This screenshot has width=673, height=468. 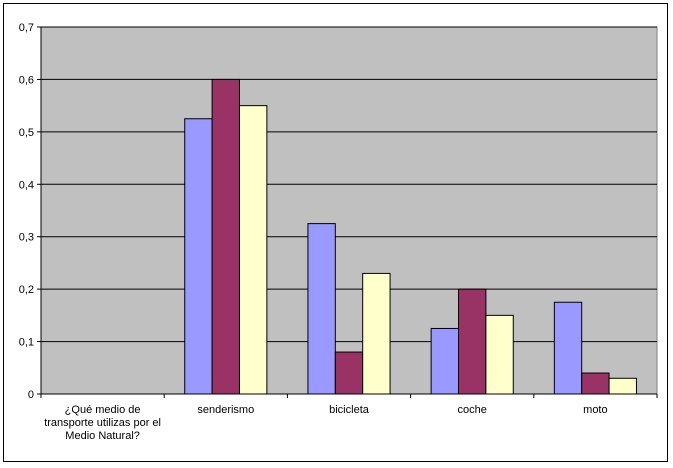 I want to click on x-tick-label: senderismo, so click(x=225, y=410).